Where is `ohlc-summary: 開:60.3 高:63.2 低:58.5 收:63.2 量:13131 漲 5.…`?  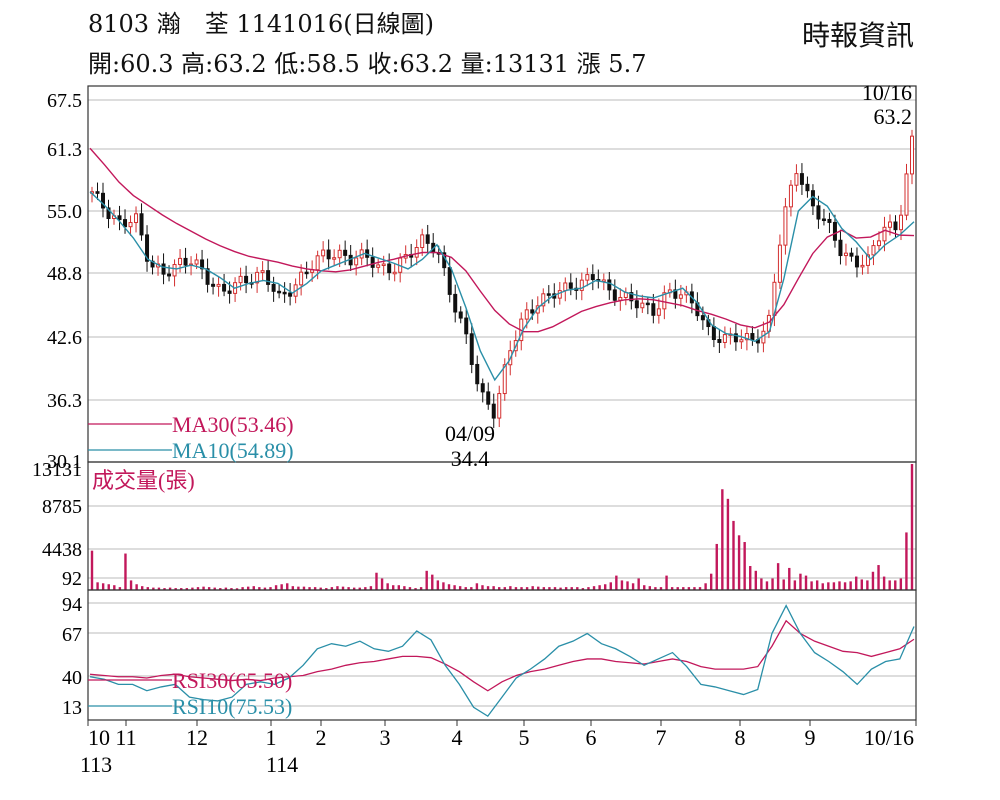 ohlc-summary: 開:60.3 高:63.2 低:58.5 收:63.2 量:13131 漲 5.… is located at coordinates (367, 64).